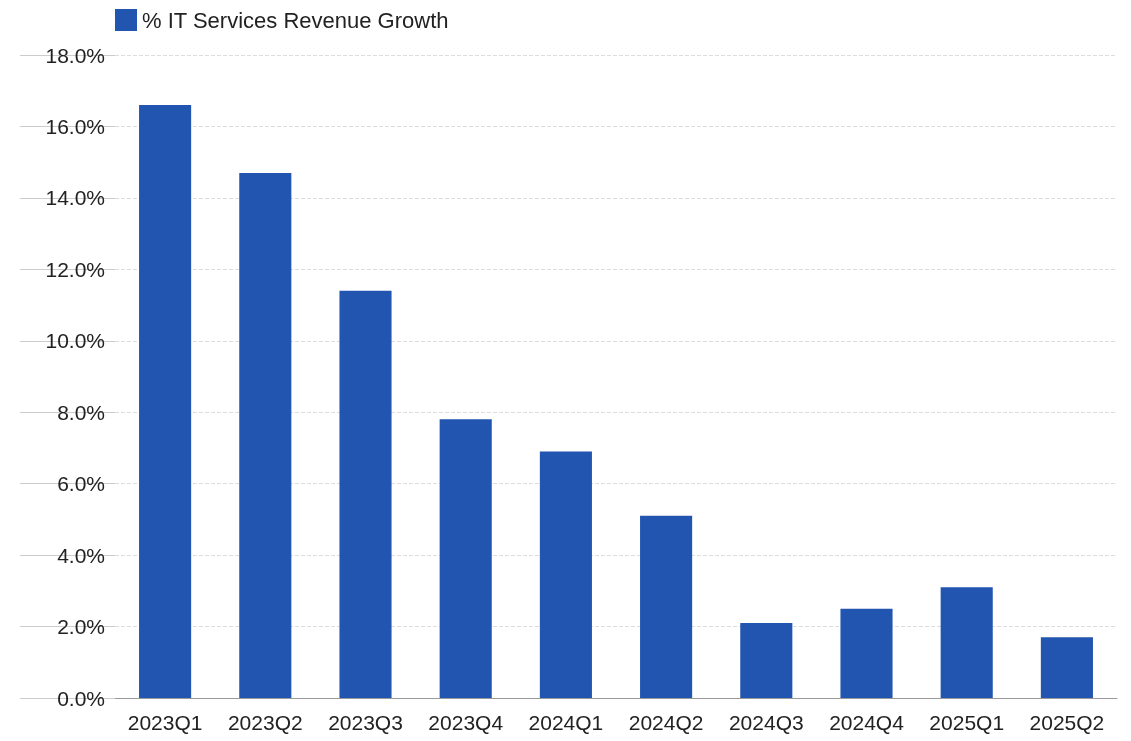  Describe the element at coordinates (867, 722) in the screenshot. I see `x-tick-label: 2024Q4` at that location.